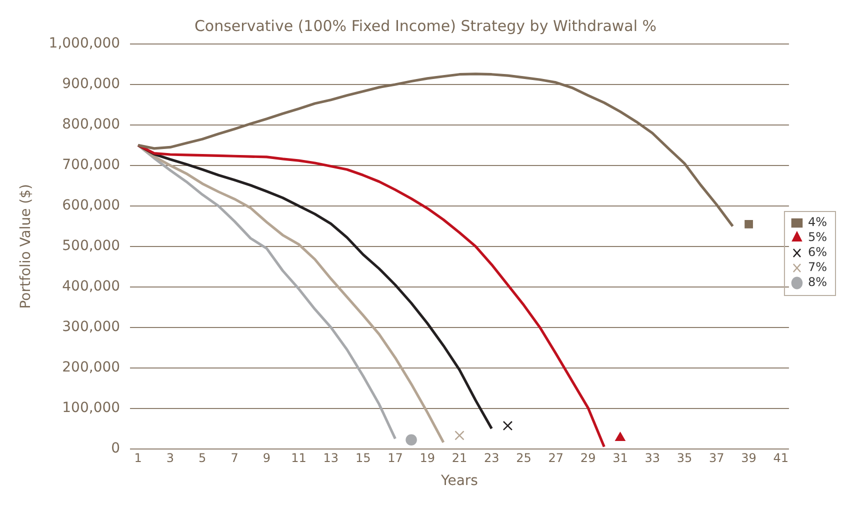 The width and height of the screenshot is (851, 506). What do you see at coordinates (91, 165) in the screenshot?
I see `y-tick-label: 700,000` at bounding box center [91, 165].